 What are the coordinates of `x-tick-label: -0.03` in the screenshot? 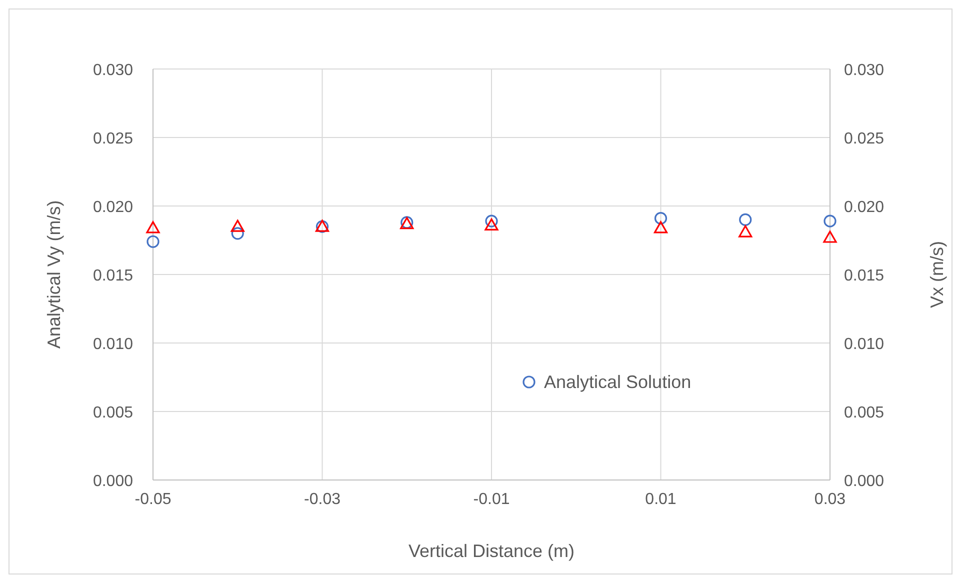 It's located at (322, 499).